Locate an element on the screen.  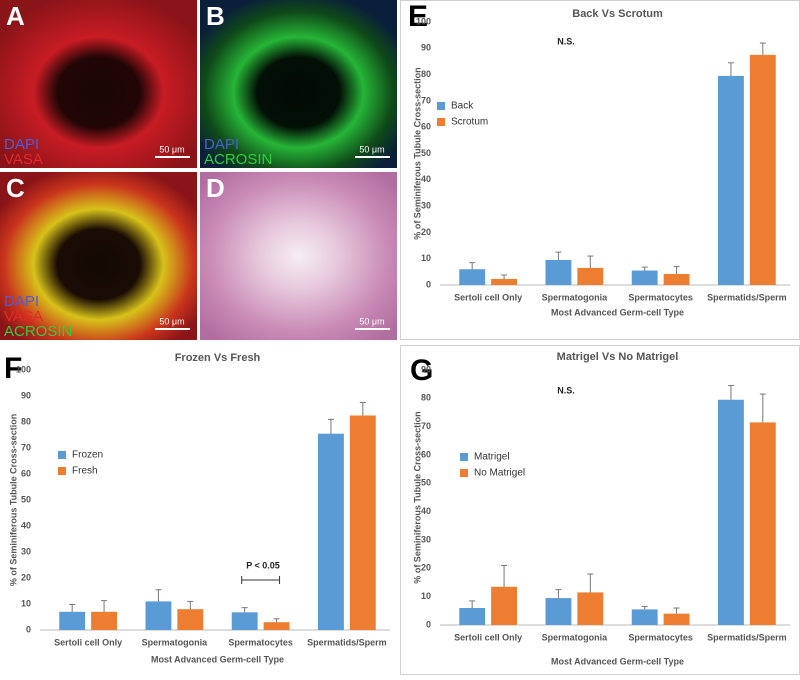
panel-letter: D is located at coordinates (215, 188).